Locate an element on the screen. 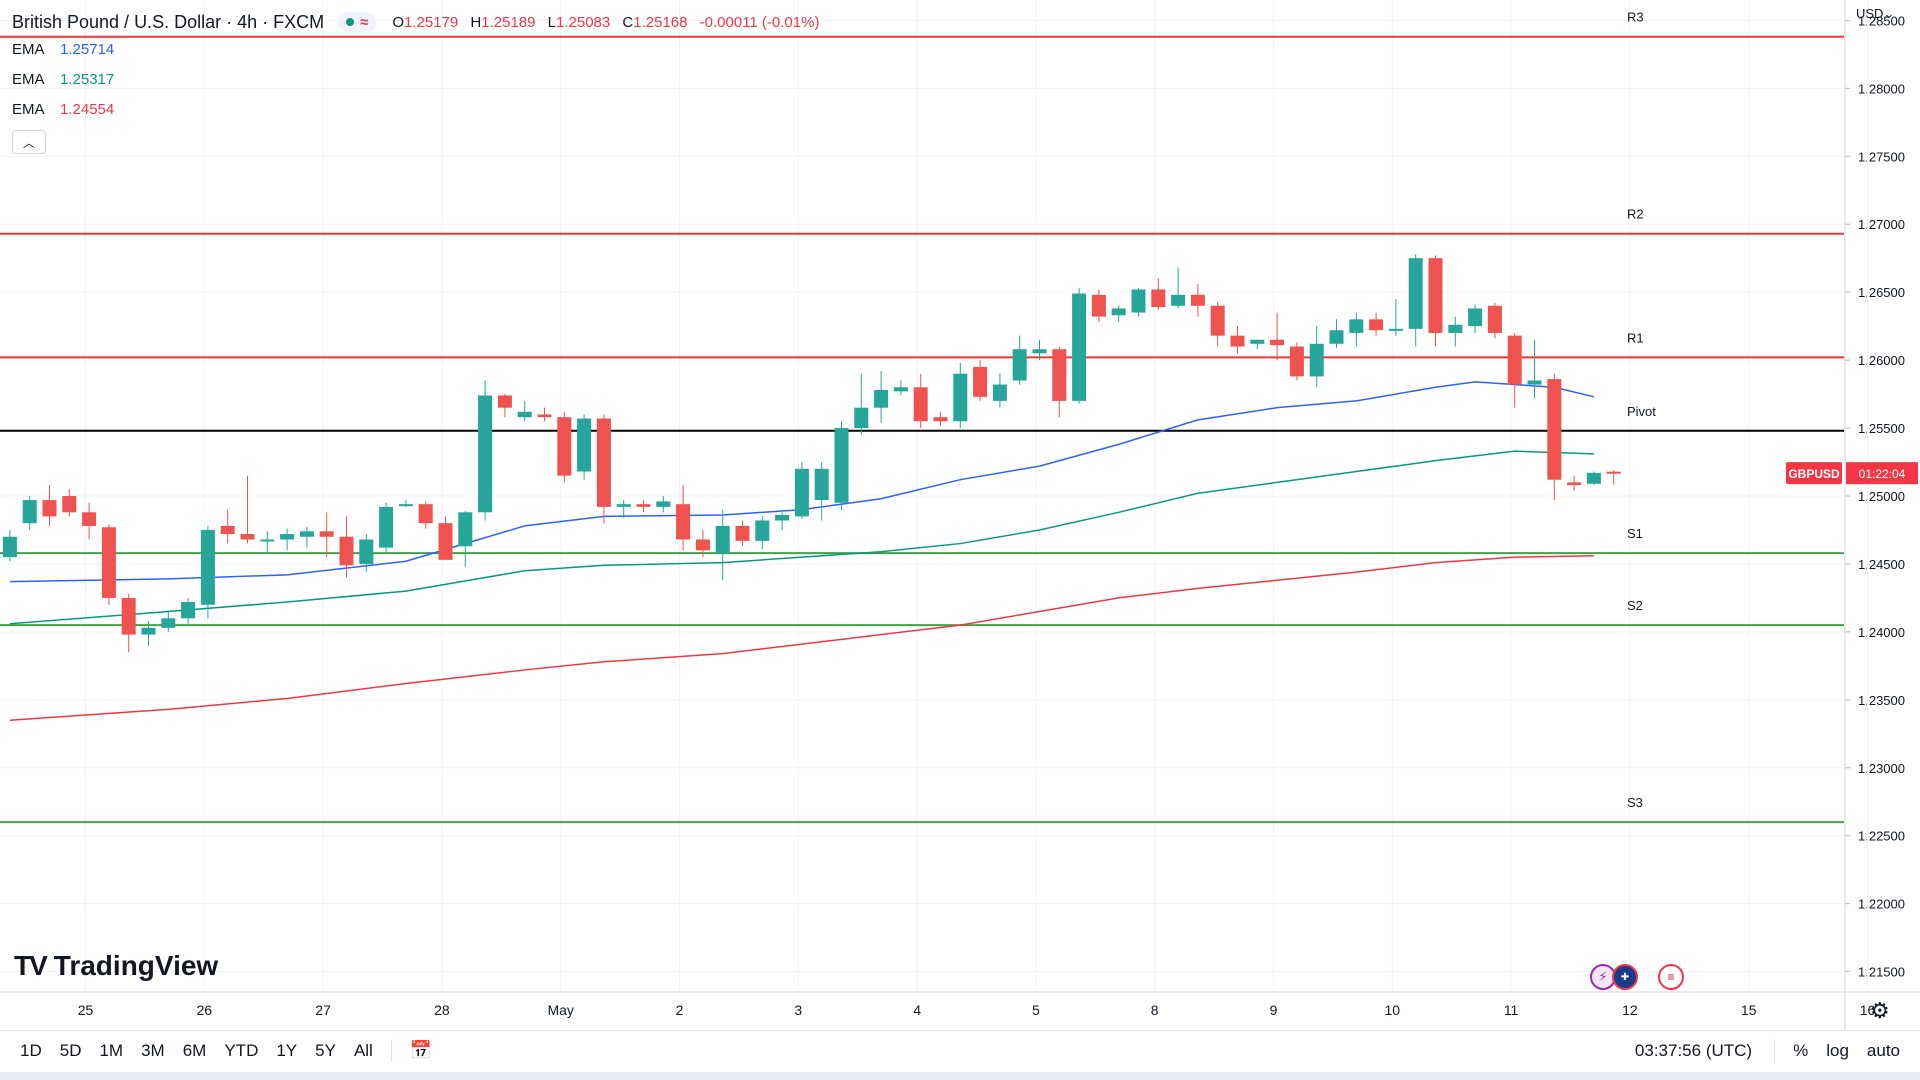  x-tick-label: 11 is located at coordinates (1511, 1010).